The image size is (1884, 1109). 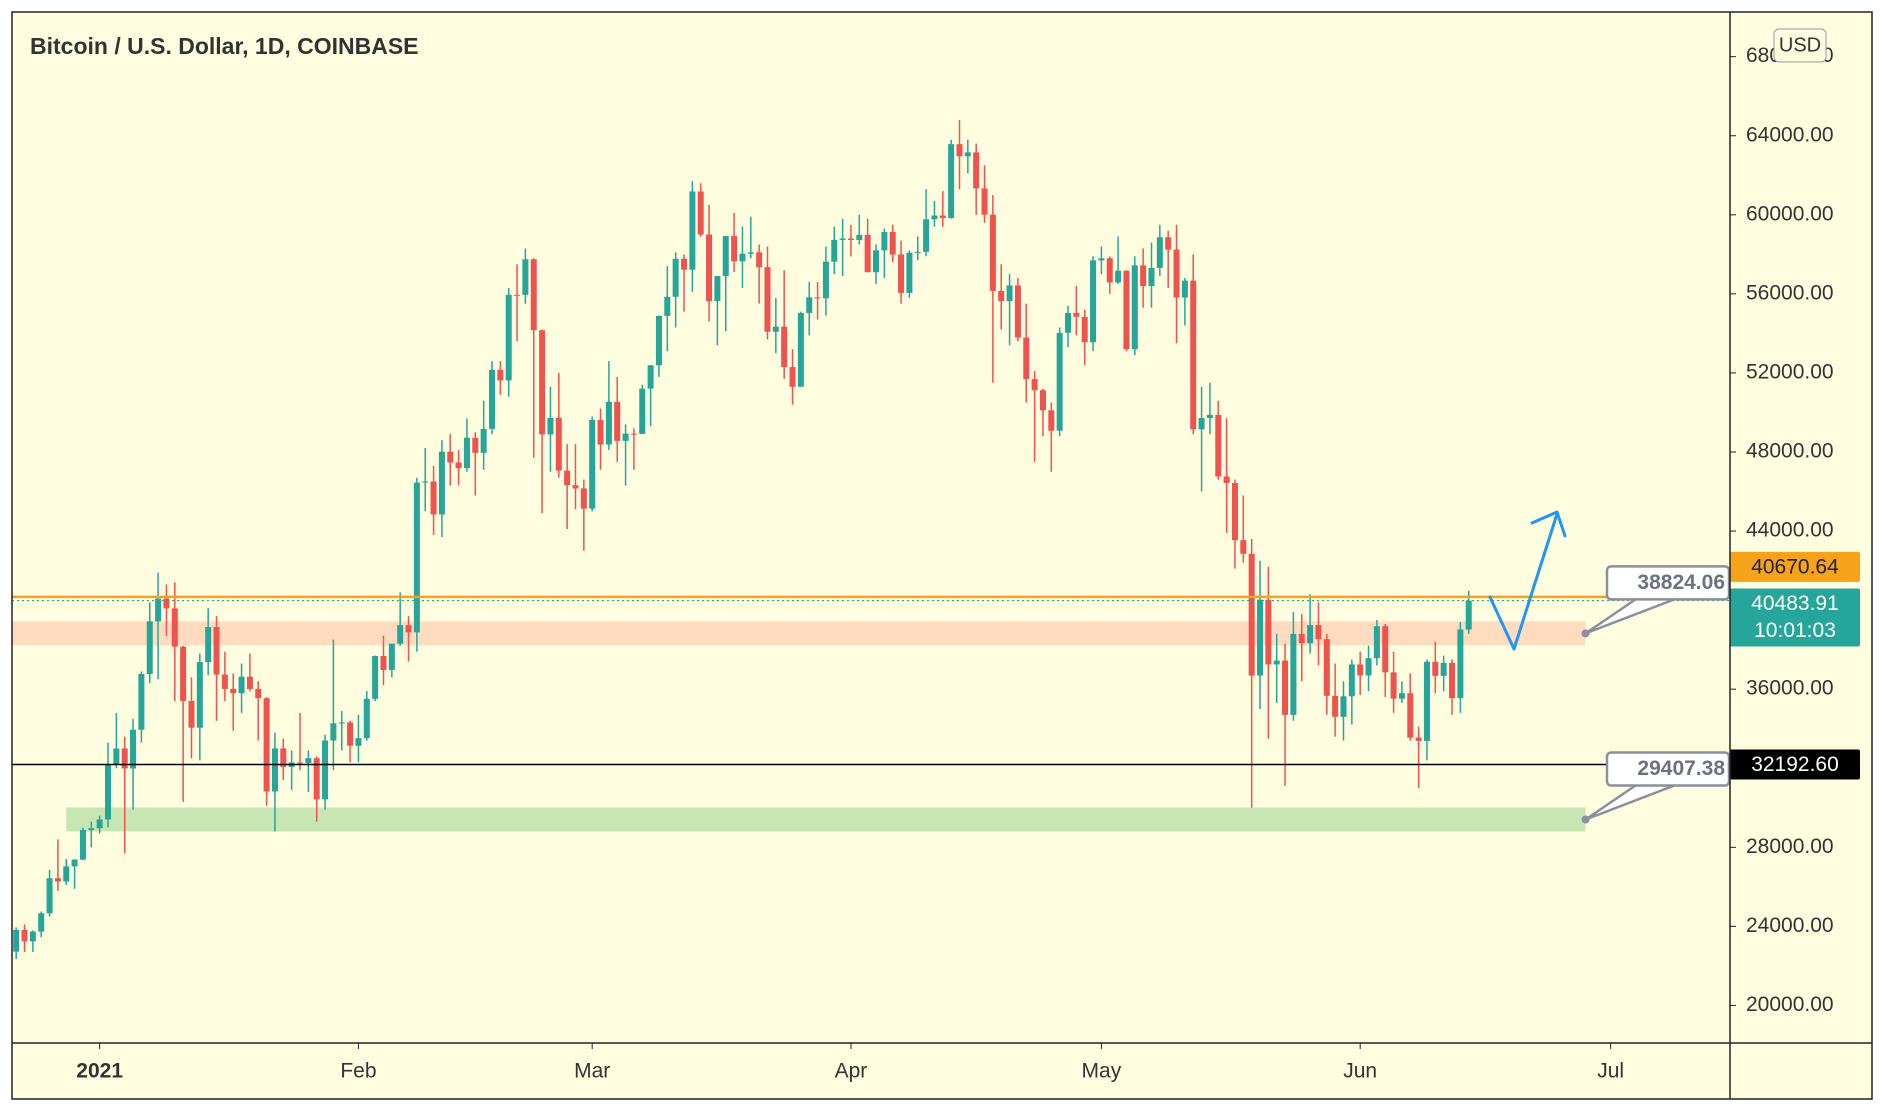 What do you see at coordinates (1360, 1071) in the screenshot?
I see `x-tick-label: Jun` at bounding box center [1360, 1071].